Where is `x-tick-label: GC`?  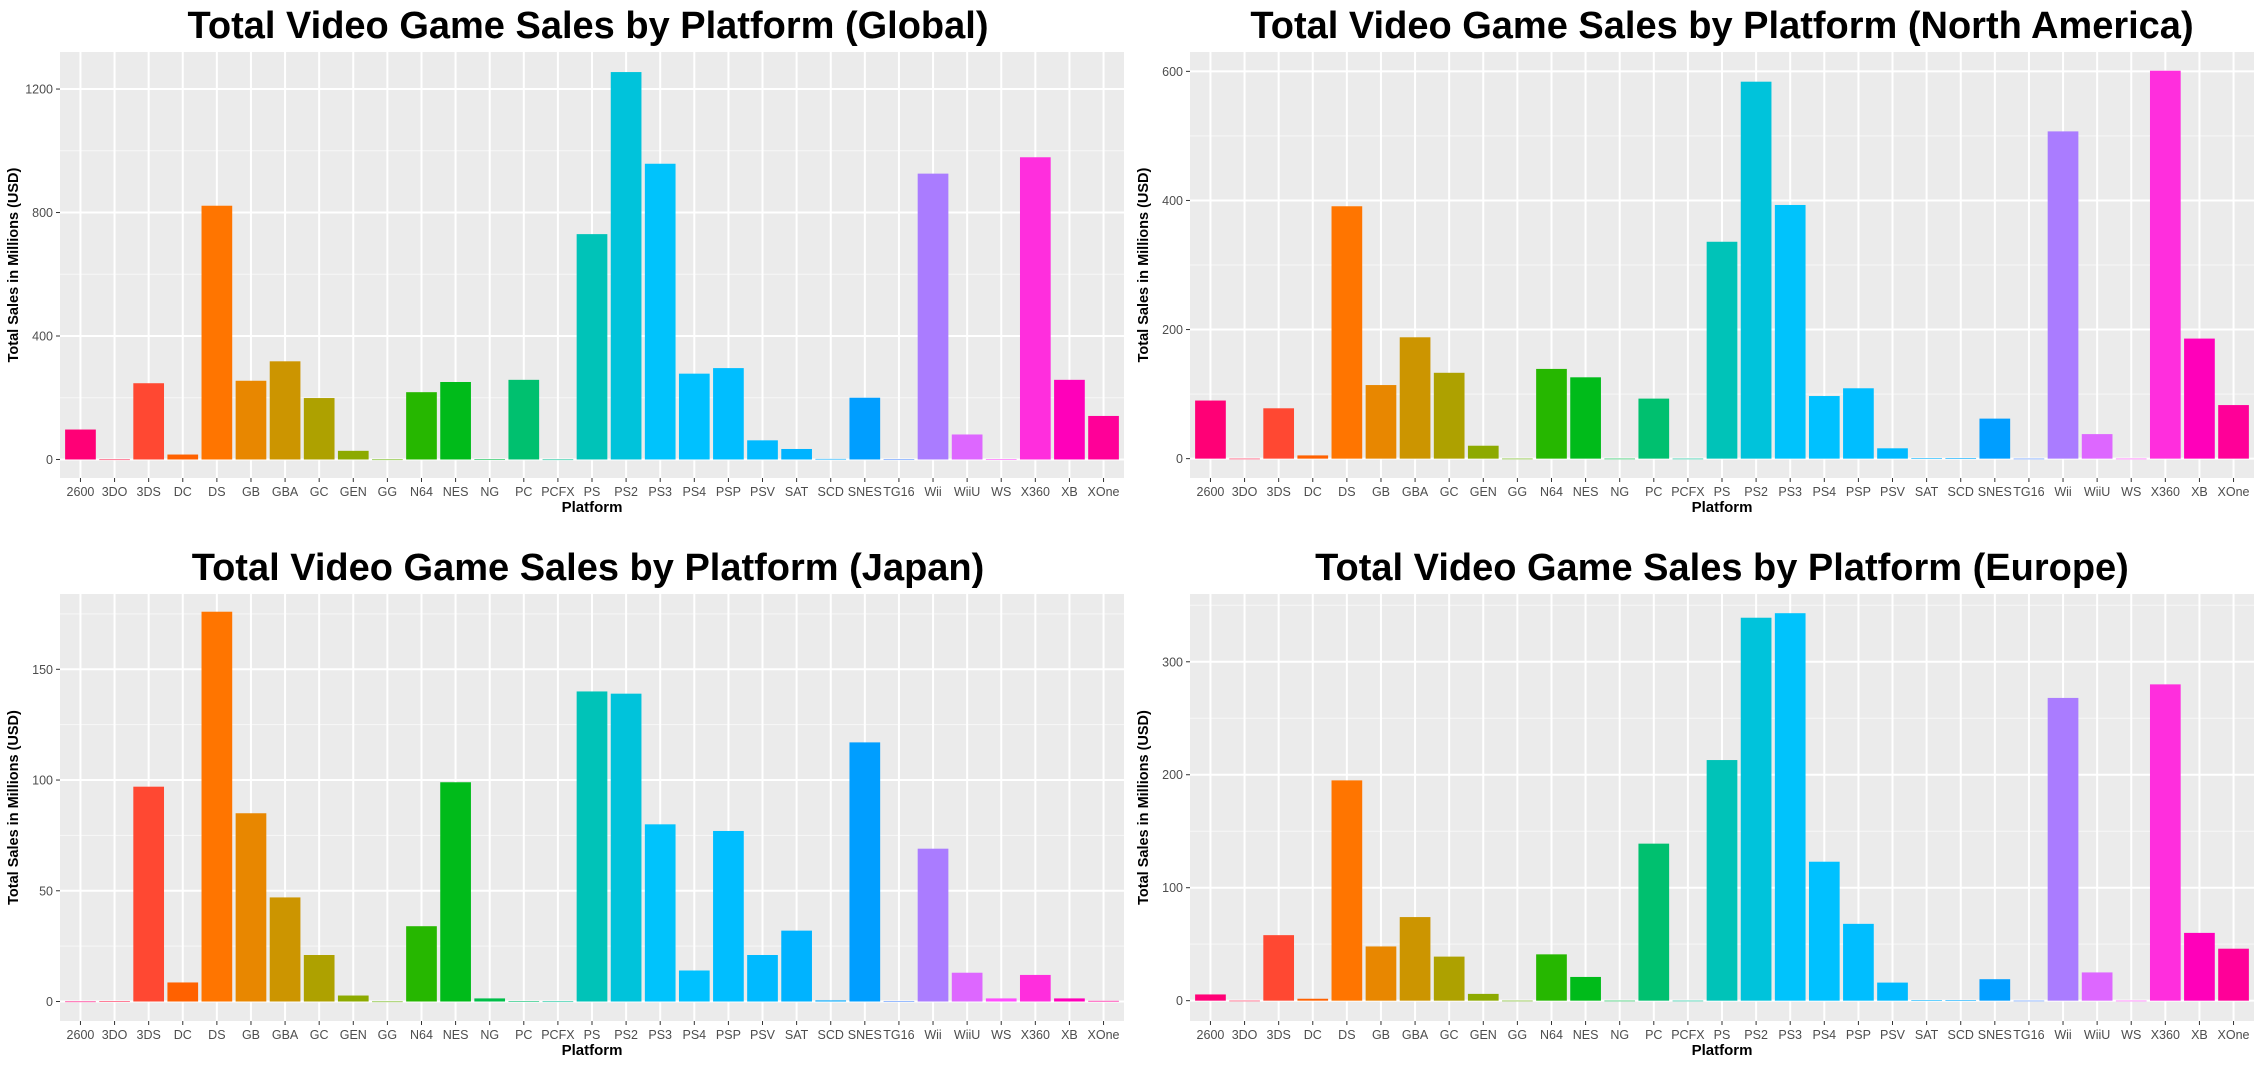 x-tick-label: GC is located at coordinates (1449, 1035).